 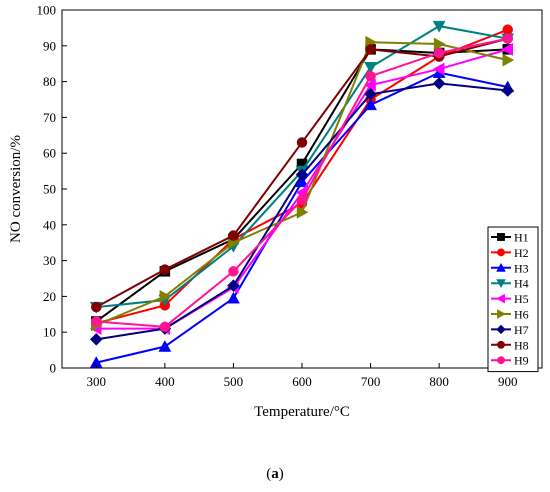 What do you see at coordinates (521, 238) in the screenshot?
I see `legend-label: H1` at bounding box center [521, 238].